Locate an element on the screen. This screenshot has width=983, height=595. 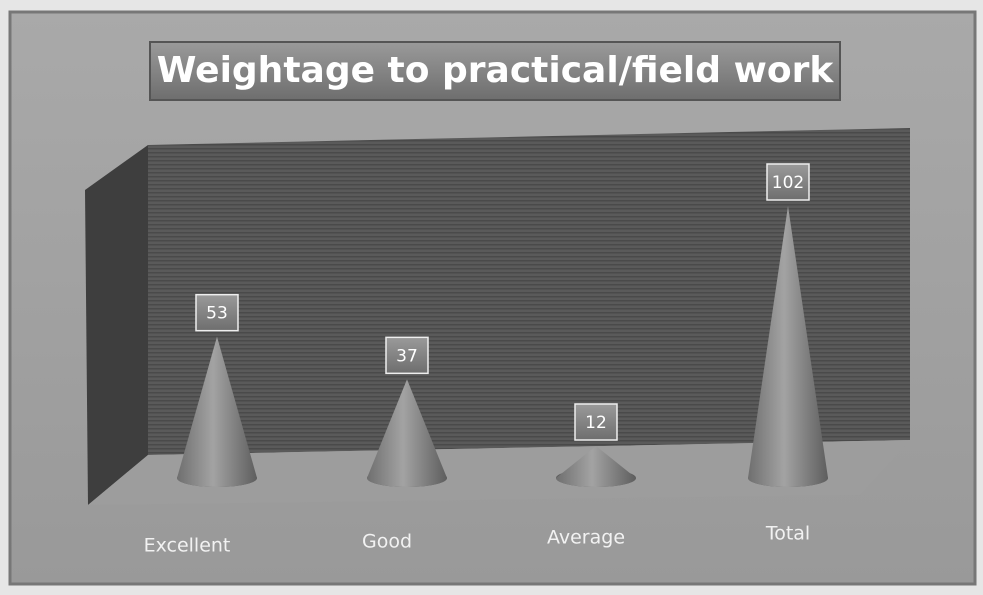
x-tick-label: Good is located at coordinates (387, 542).